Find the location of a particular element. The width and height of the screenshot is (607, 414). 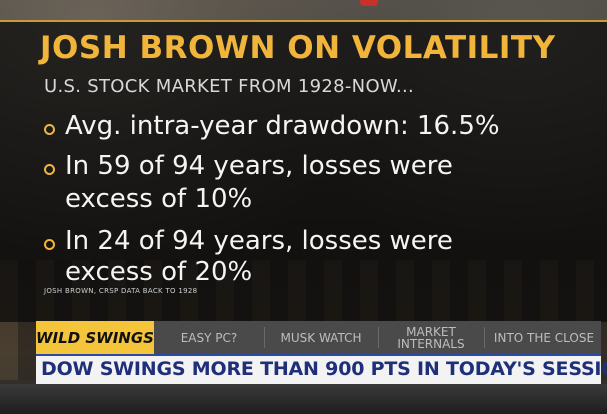

ticker-tab-market-internals: MARKET INTERNALS is located at coordinates (431, 337).